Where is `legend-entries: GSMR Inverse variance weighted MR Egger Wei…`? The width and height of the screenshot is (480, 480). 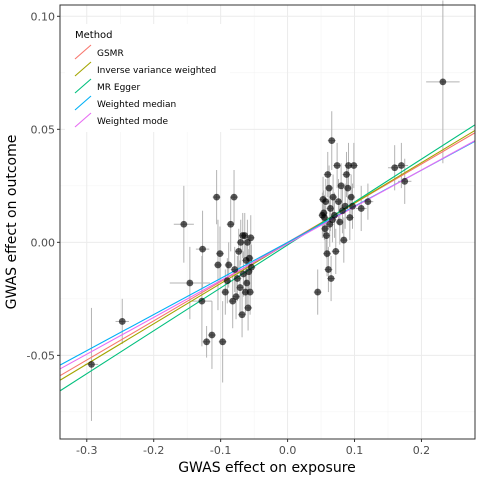
legend-entries: GSMR Inverse variance weighted MR Egger Wei… is located at coordinates (145, 86).